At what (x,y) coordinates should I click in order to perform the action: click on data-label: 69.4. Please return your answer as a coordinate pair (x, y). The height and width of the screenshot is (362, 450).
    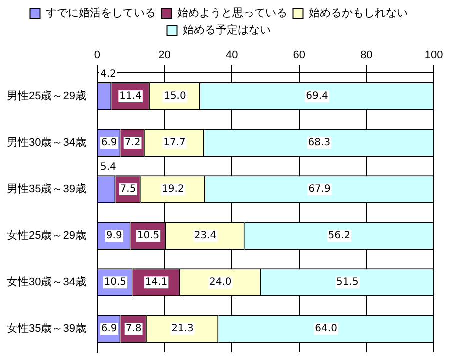
    Looking at the image, I should click on (317, 96).